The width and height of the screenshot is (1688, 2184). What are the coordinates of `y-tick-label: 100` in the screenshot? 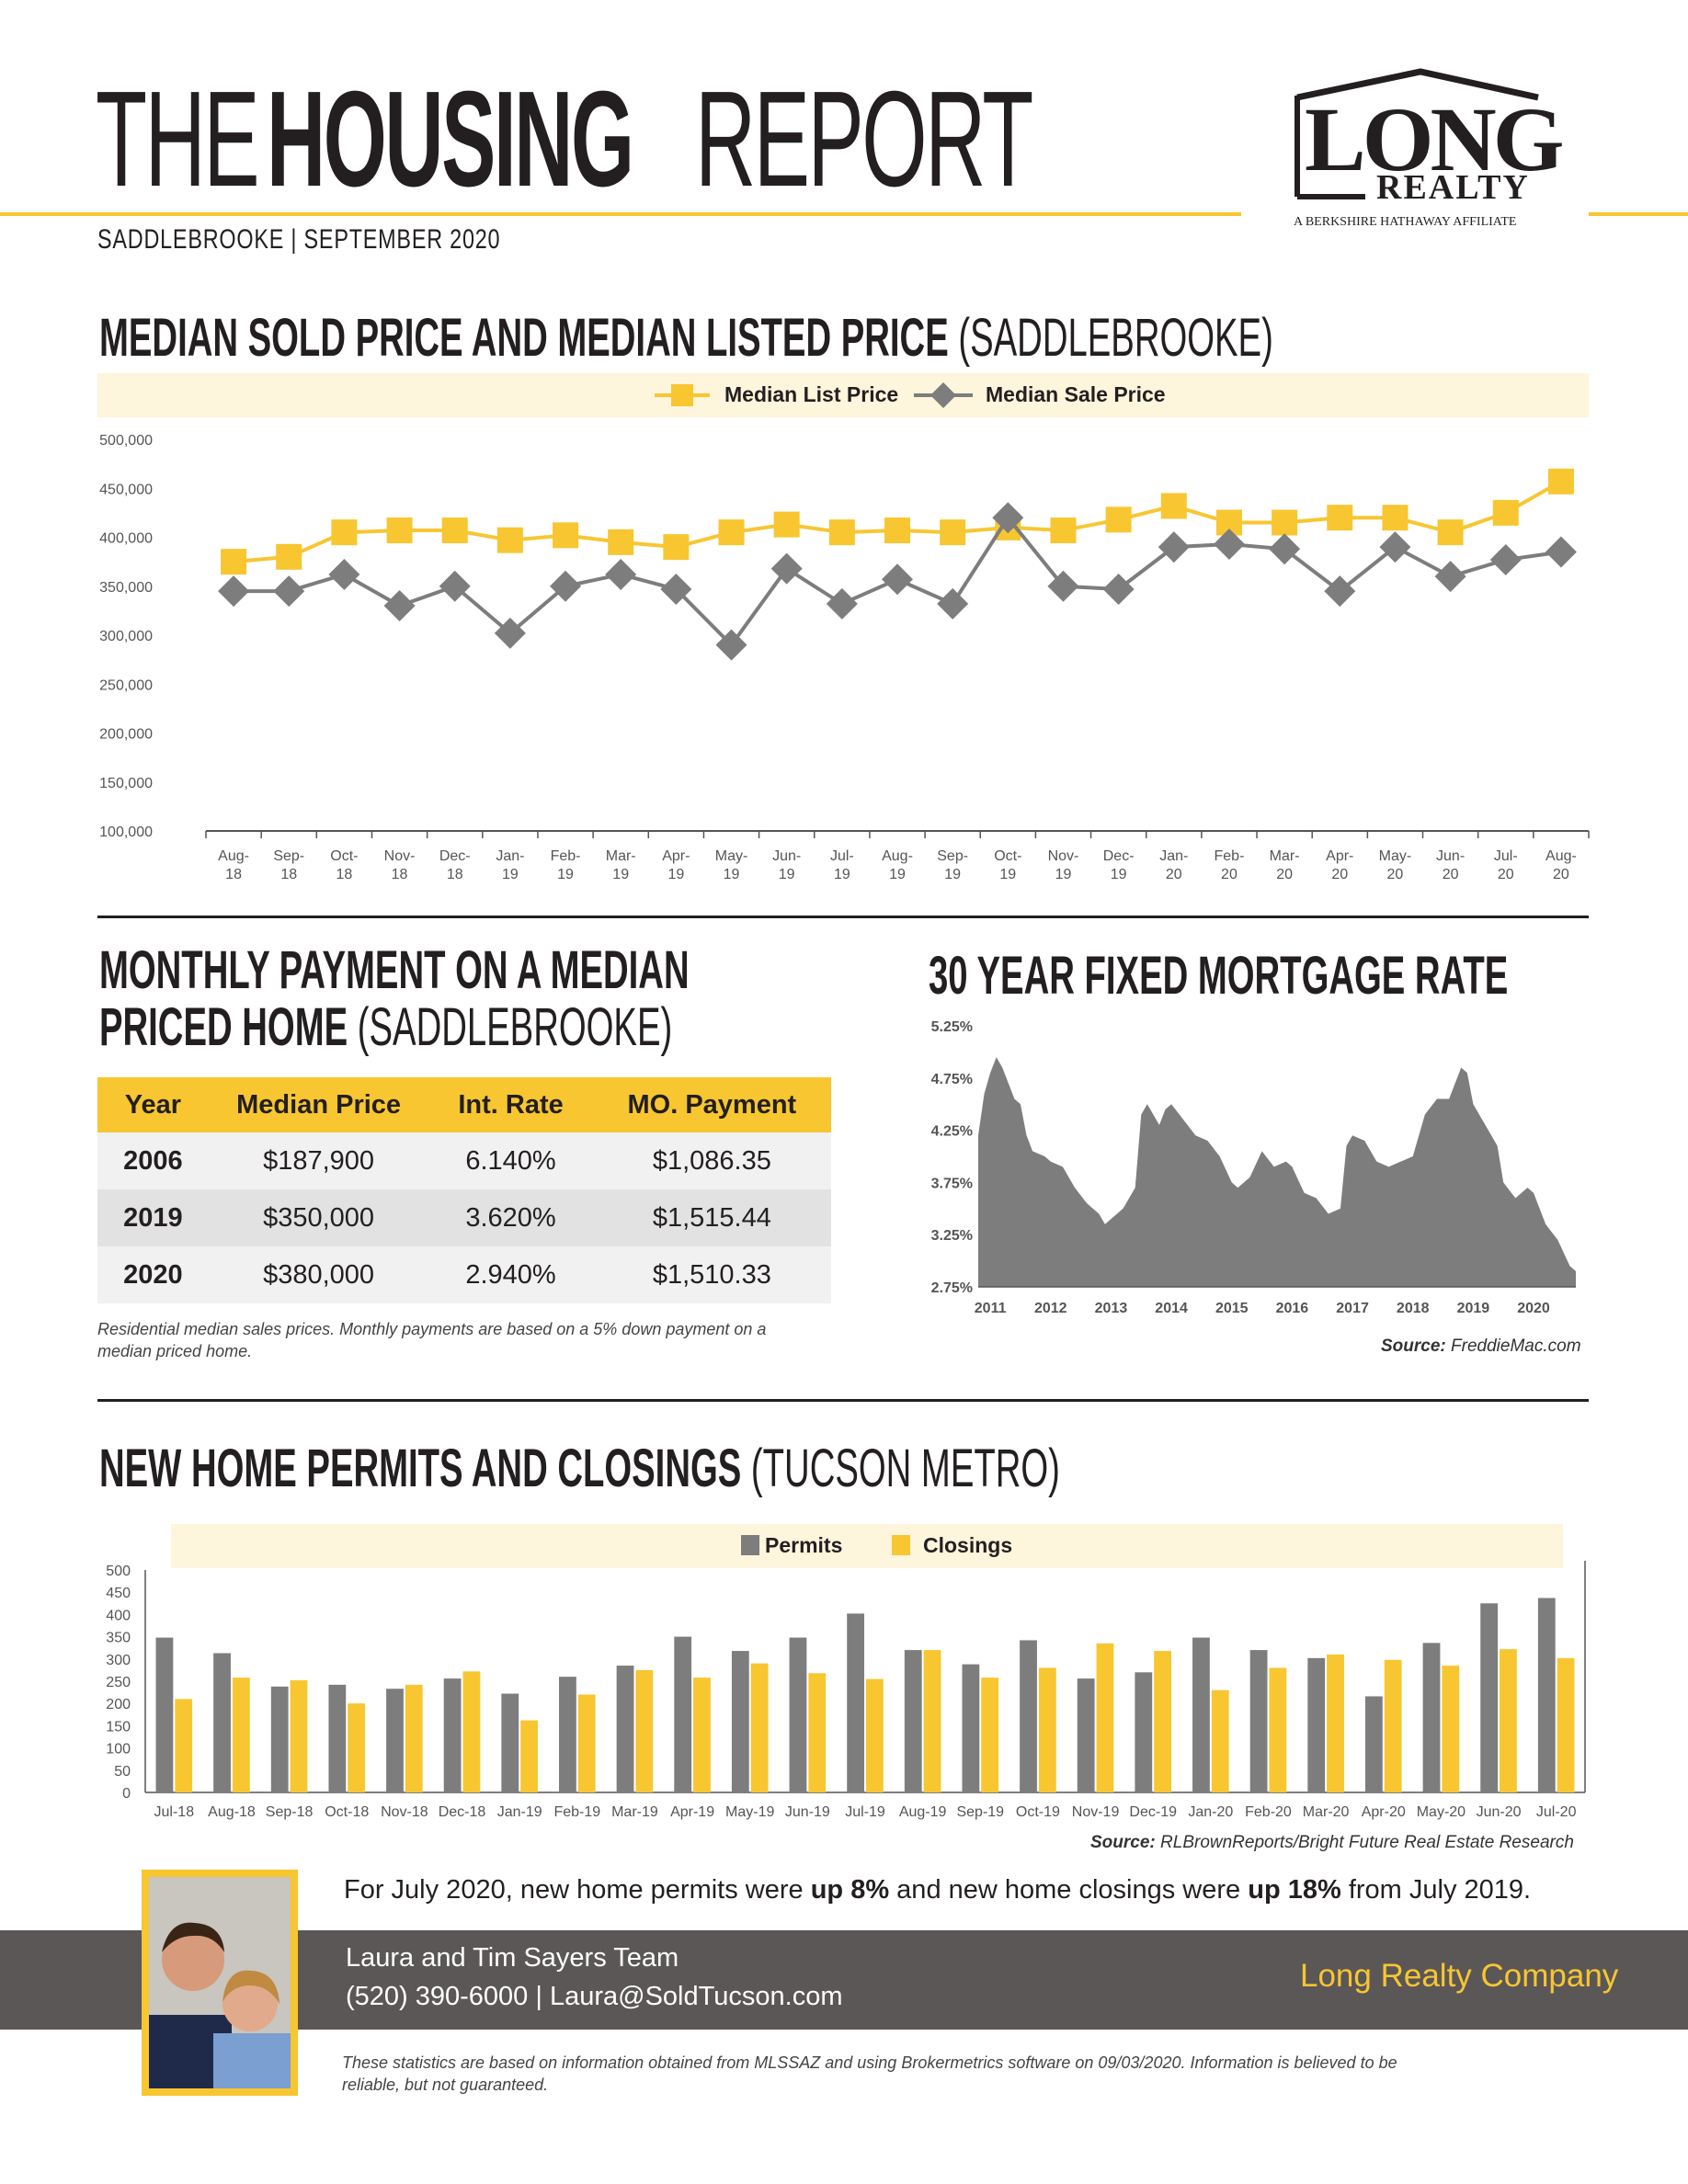 It's located at (119, 1749).